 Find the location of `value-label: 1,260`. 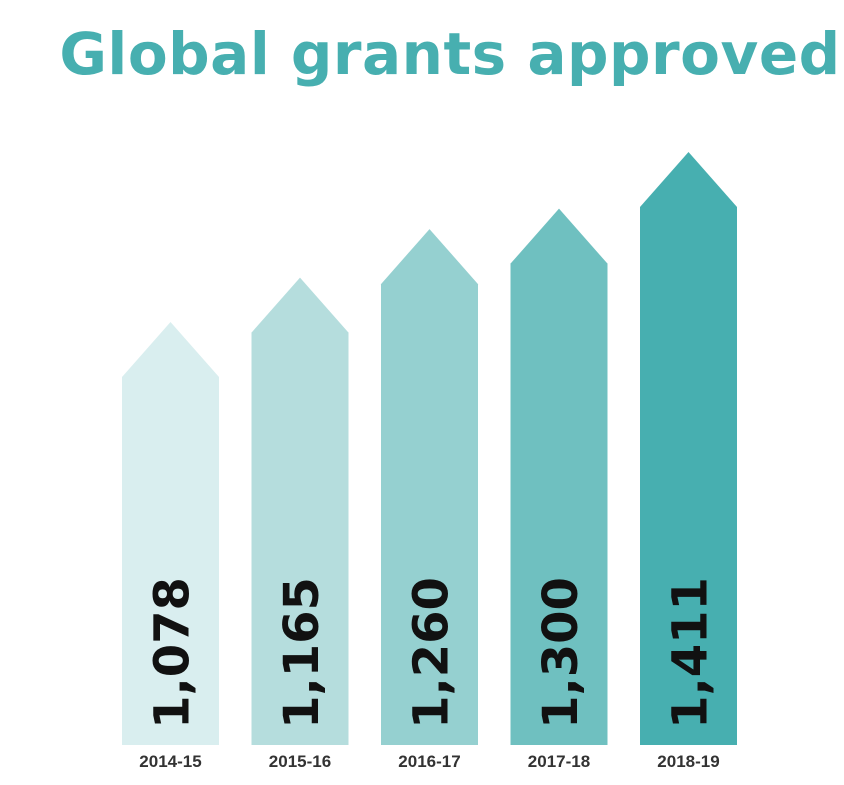

value-label: 1,260 is located at coordinates (432, 653).